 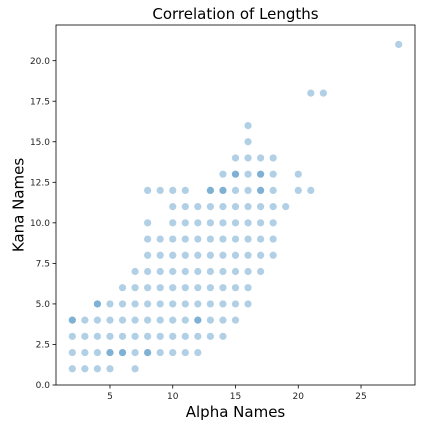 What do you see at coordinates (40, 143) in the screenshot?
I see `y-tick-label: 15.0` at bounding box center [40, 143].